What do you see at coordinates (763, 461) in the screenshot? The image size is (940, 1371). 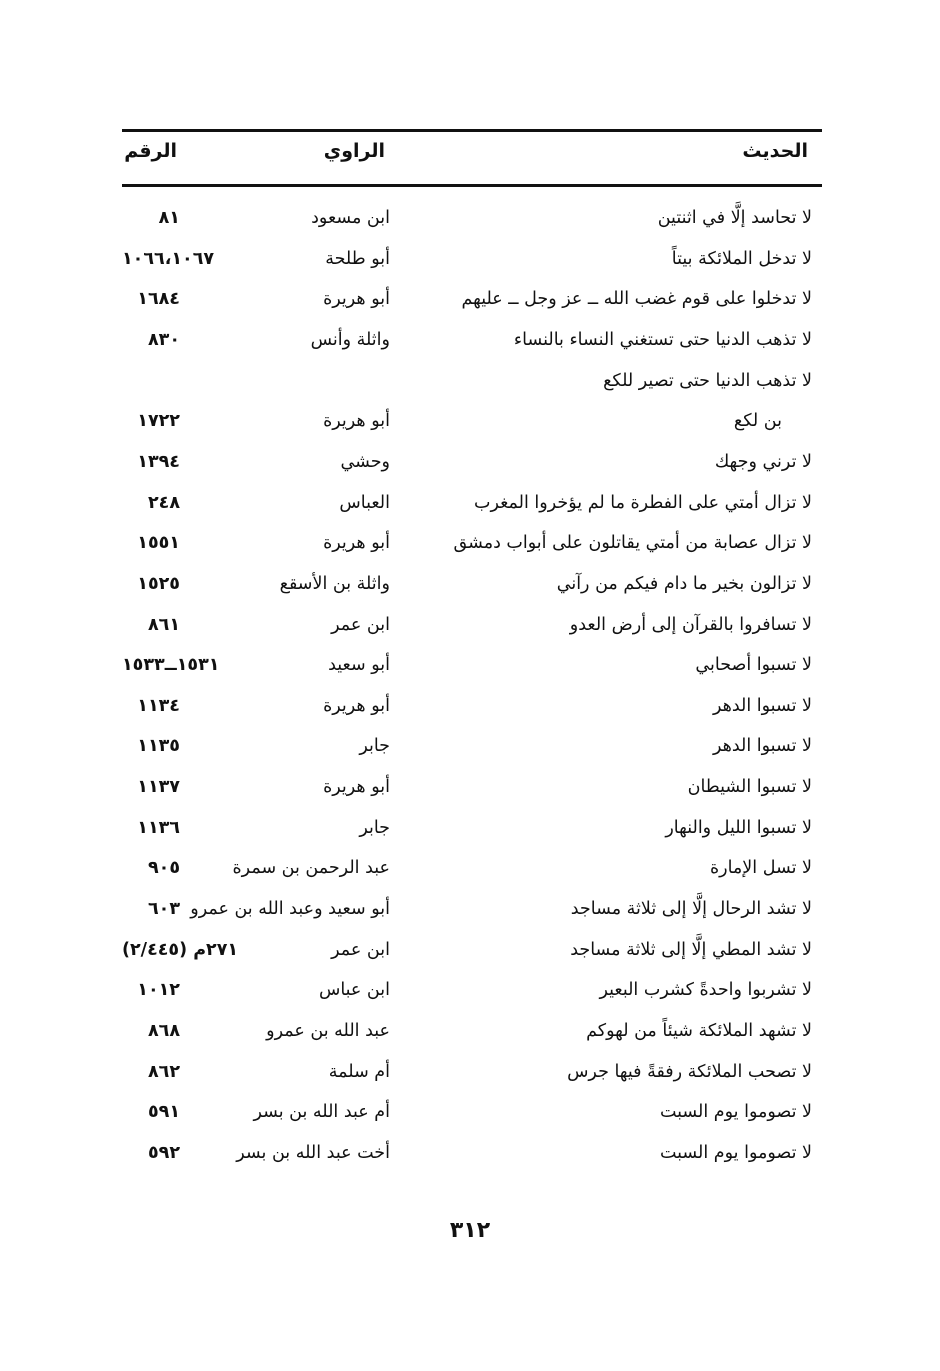 I see `hadith-text: لا ترني وجهك` at bounding box center [763, 461].